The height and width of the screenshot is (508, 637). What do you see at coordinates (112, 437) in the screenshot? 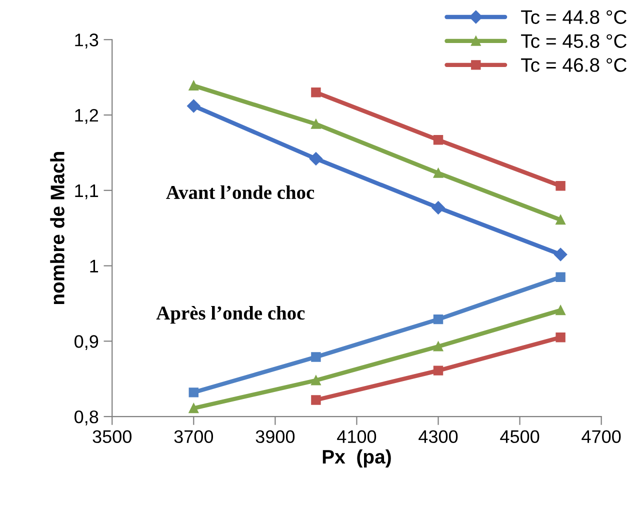
I see `x-tick-label: 3500` at bounding box center [112, 437].